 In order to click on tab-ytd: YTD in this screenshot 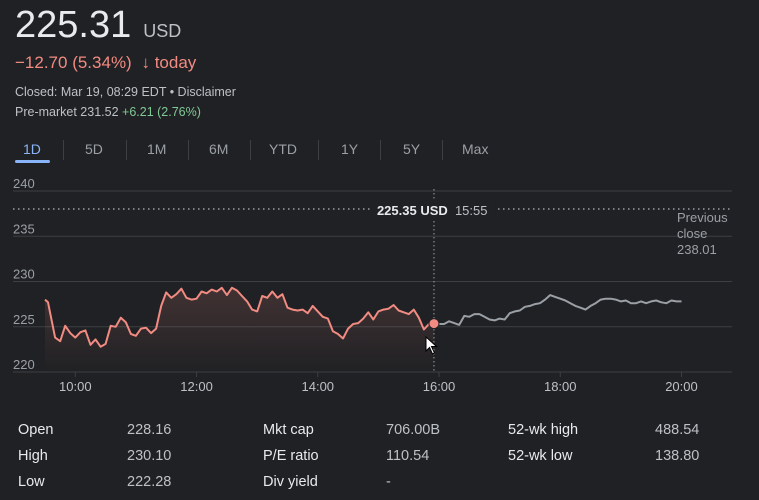, I will do `click(283, 149)`.